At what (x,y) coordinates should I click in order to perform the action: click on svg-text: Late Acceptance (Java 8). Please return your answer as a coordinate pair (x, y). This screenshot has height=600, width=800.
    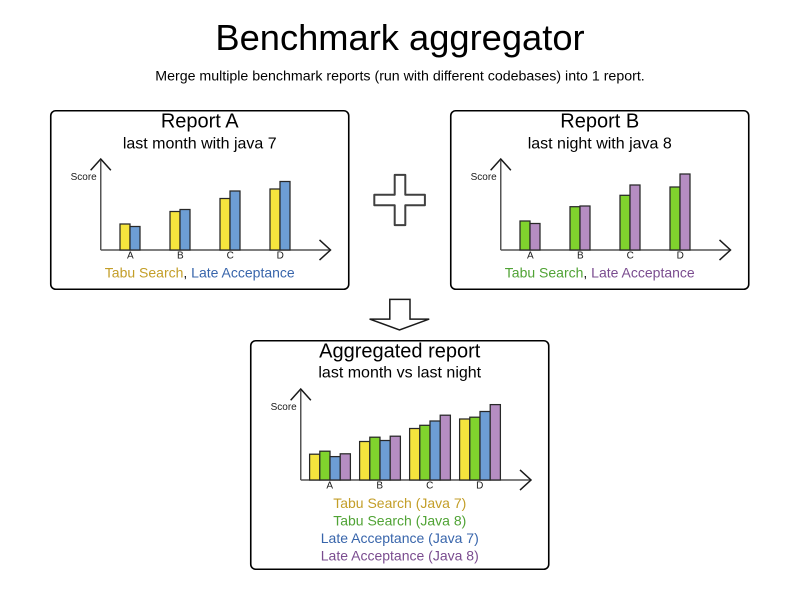
    Looking at the image, I should click on (400, 555).